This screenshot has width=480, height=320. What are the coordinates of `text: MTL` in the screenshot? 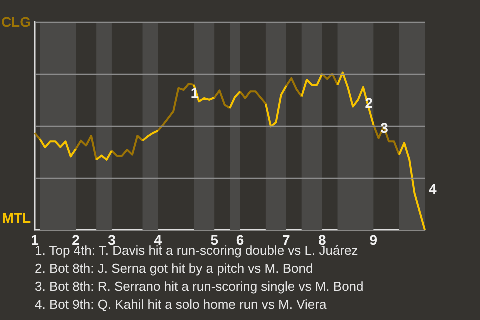 It's located at (17, 218).